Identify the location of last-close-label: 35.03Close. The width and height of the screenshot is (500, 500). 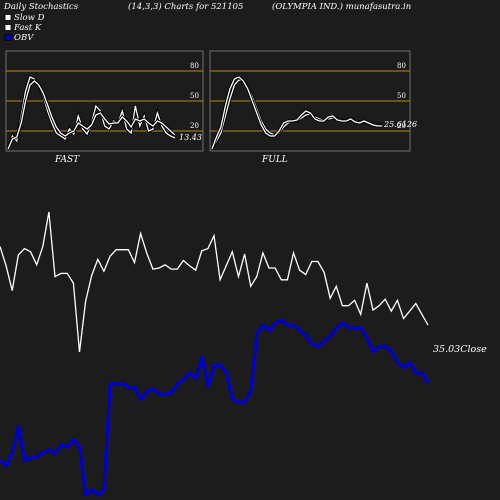
(460, 349).